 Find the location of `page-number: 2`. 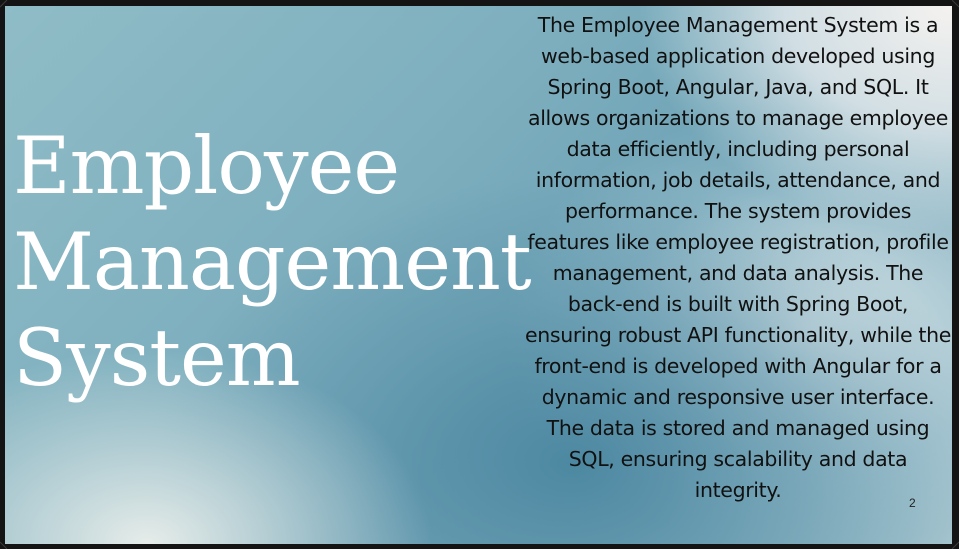

page-number: 2 is located at coordinates (912, 503).